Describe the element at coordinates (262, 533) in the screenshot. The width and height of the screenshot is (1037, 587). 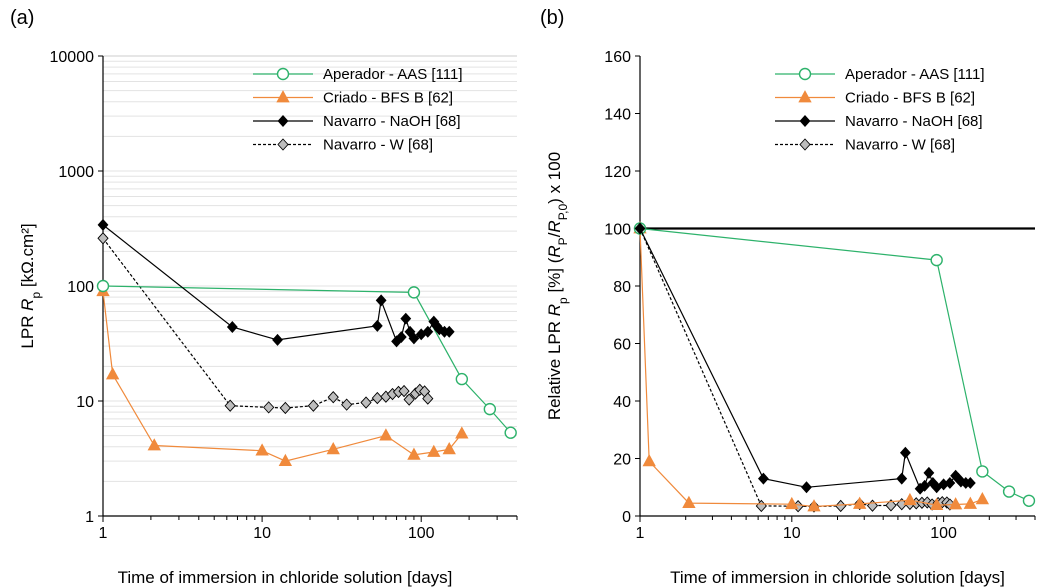
I see `x-tick-label: 10` at that location.